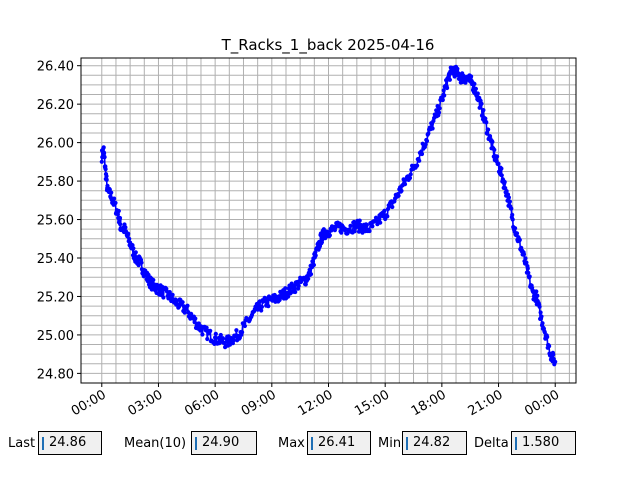 The image size is (640, 480). What do you see at coordinates (22, 443) in the screenshot?
I see `stat-last-label: Last` at bounding box center [22, 443].